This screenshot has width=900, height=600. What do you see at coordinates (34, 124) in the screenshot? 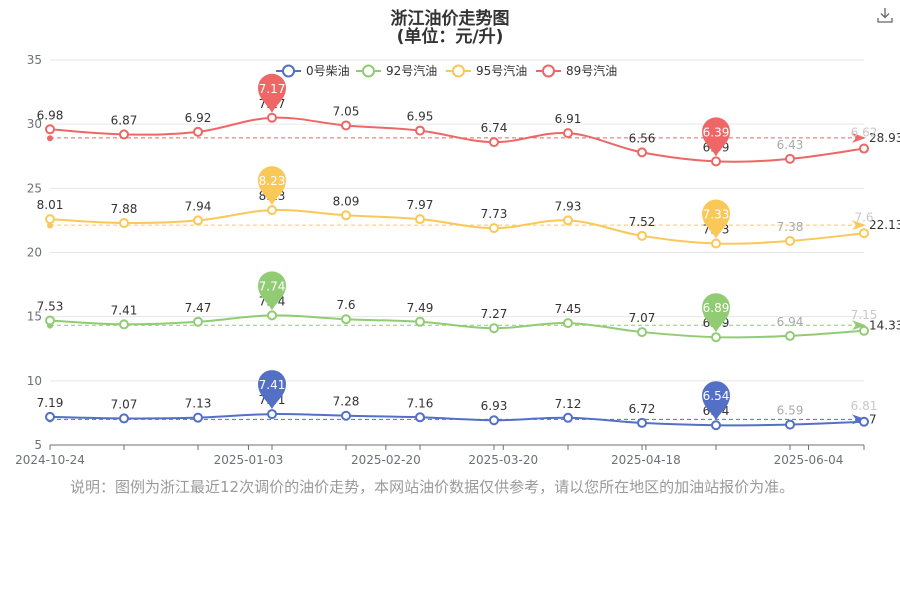
I see `y-tick-label: 30` at bounding box center [34, 124].